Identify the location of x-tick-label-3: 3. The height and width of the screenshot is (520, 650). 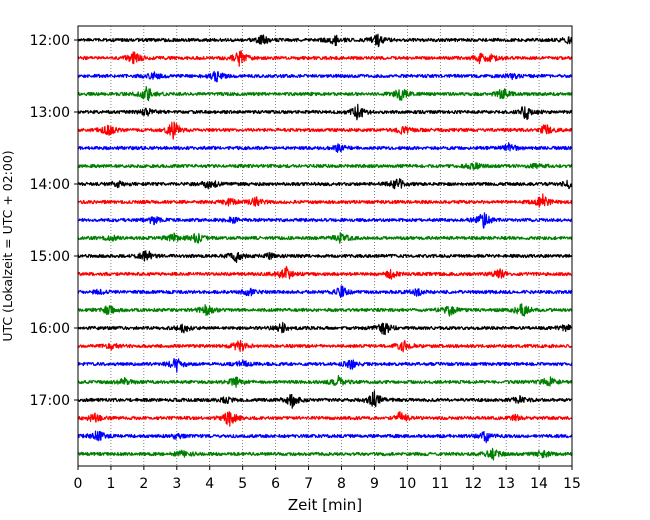
(176, 484).